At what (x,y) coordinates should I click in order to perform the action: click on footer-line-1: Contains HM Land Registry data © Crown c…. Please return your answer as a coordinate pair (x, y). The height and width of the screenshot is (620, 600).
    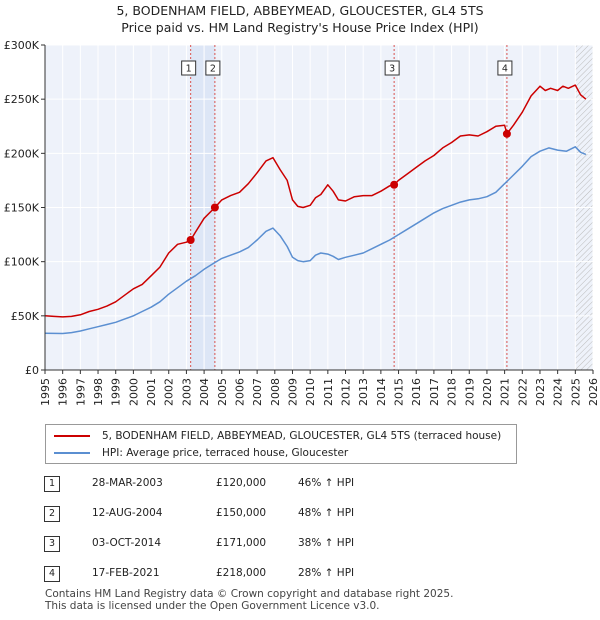
    Looking at the image, I should click on (249, 594).